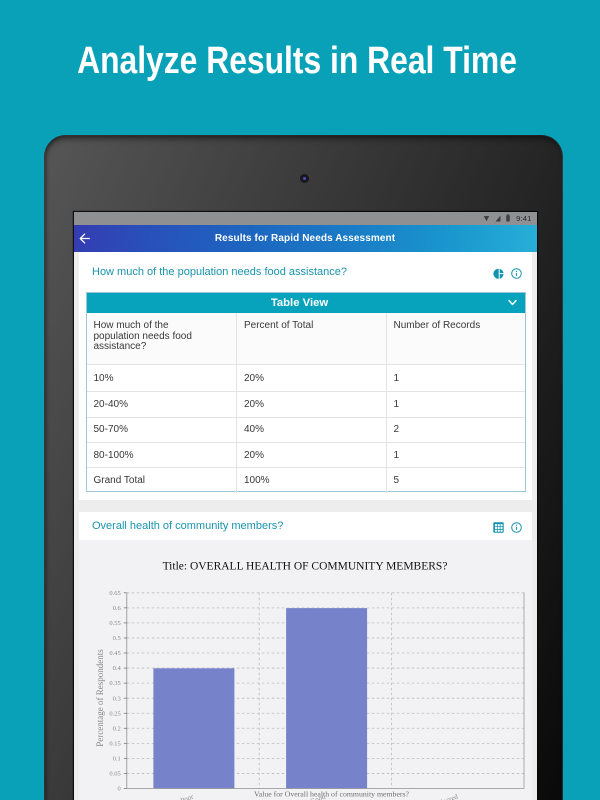  Describe the element at coordinates (116, 608) in the screenshot. I see `svg-text: 0.6` at that location.